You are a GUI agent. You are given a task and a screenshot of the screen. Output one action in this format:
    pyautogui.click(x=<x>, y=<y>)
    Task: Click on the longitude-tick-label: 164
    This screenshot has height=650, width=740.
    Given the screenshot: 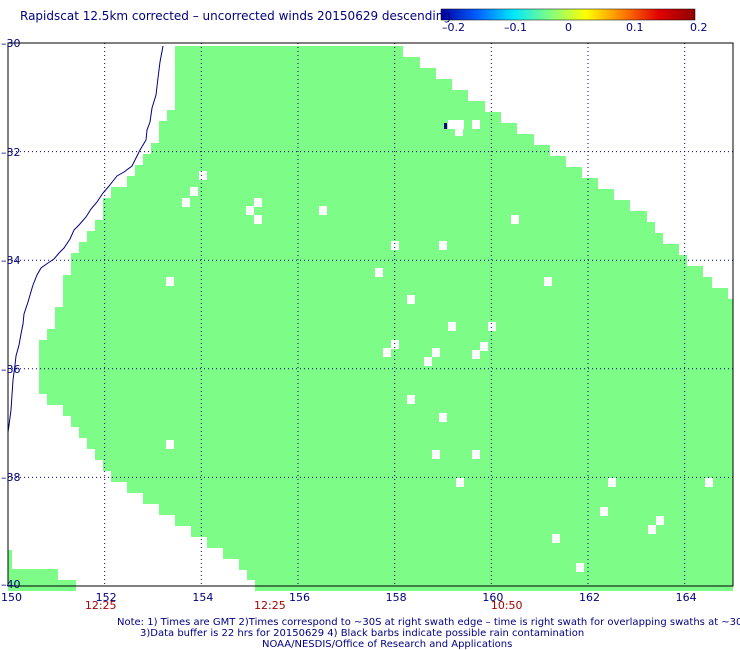 What is the action you would take?
    pyautogui.click(x=686, y=597)
    